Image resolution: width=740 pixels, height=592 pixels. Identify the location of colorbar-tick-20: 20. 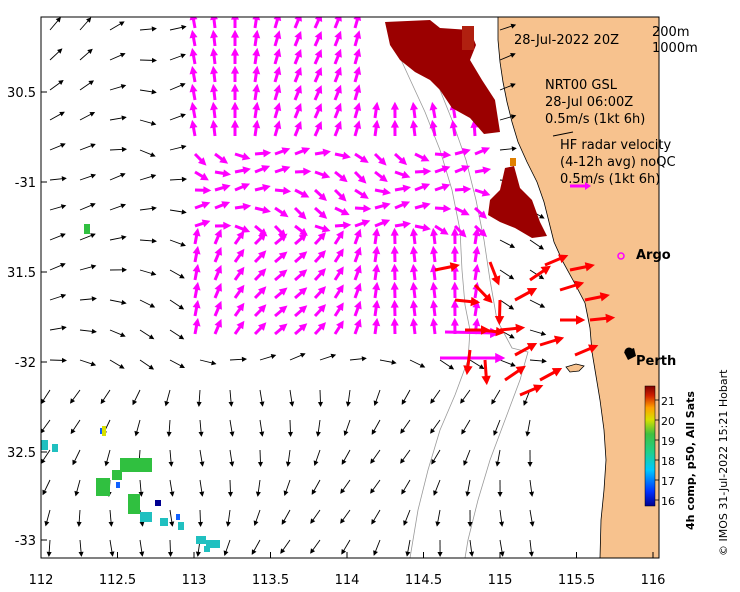
(668, 421).